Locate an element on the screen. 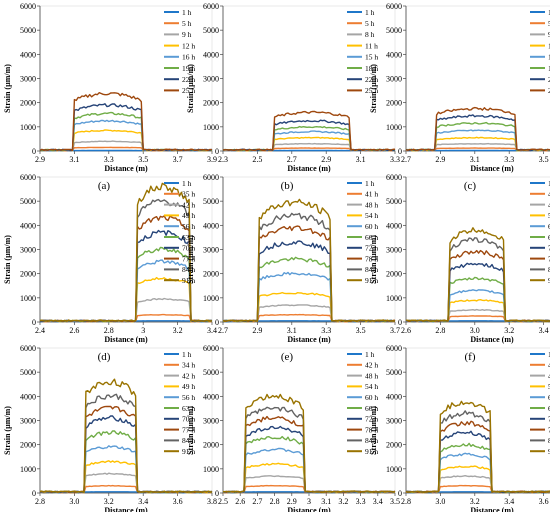  panel-label: (d) is located at coordinates (104, 357).